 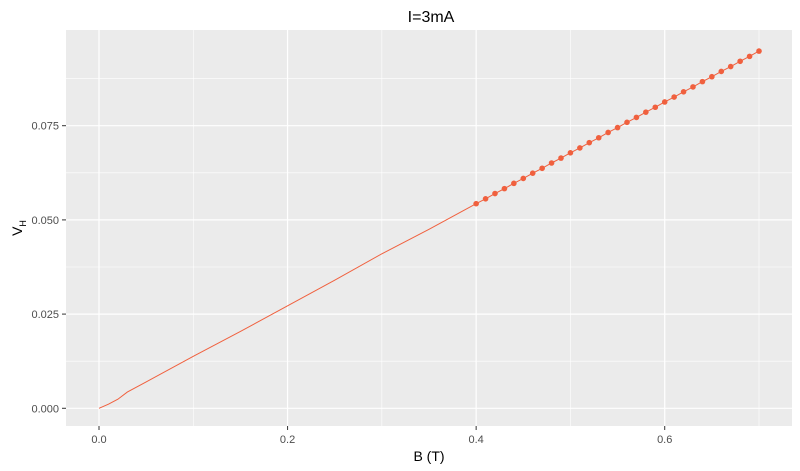 I want to click on chart-title: I=3mA, so click(x=431, y=17).